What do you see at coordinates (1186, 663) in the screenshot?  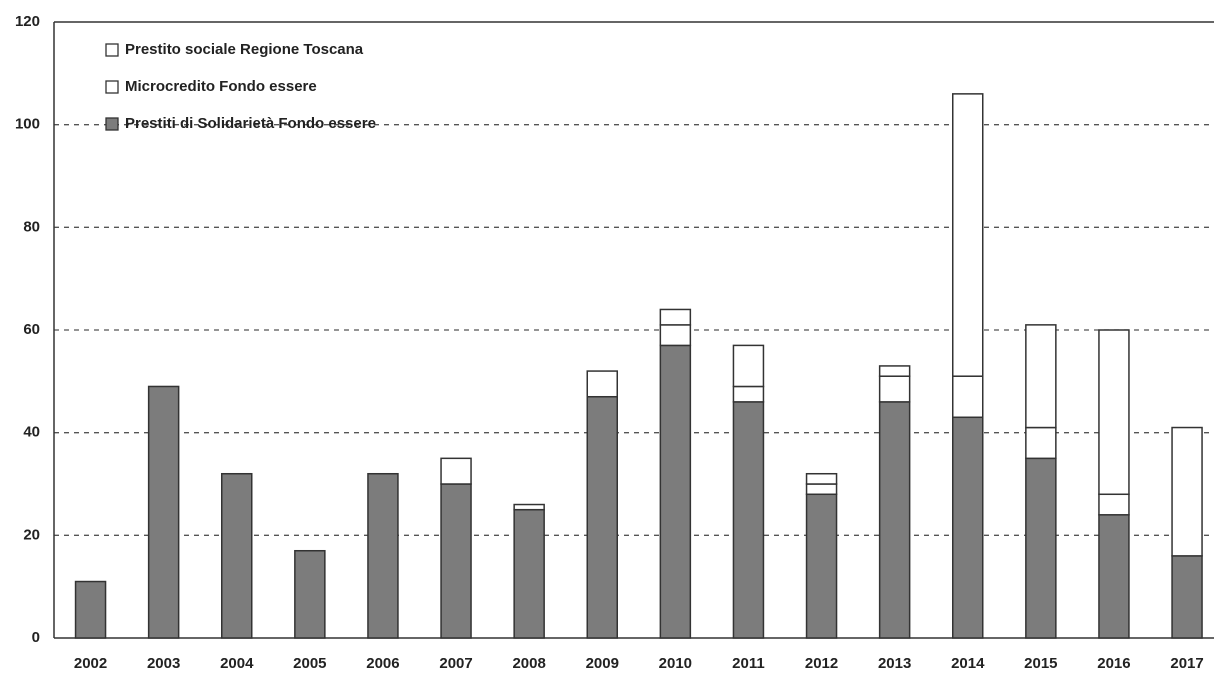 I see `x-tick-label: 2017` at bounding box center [1186, 663].